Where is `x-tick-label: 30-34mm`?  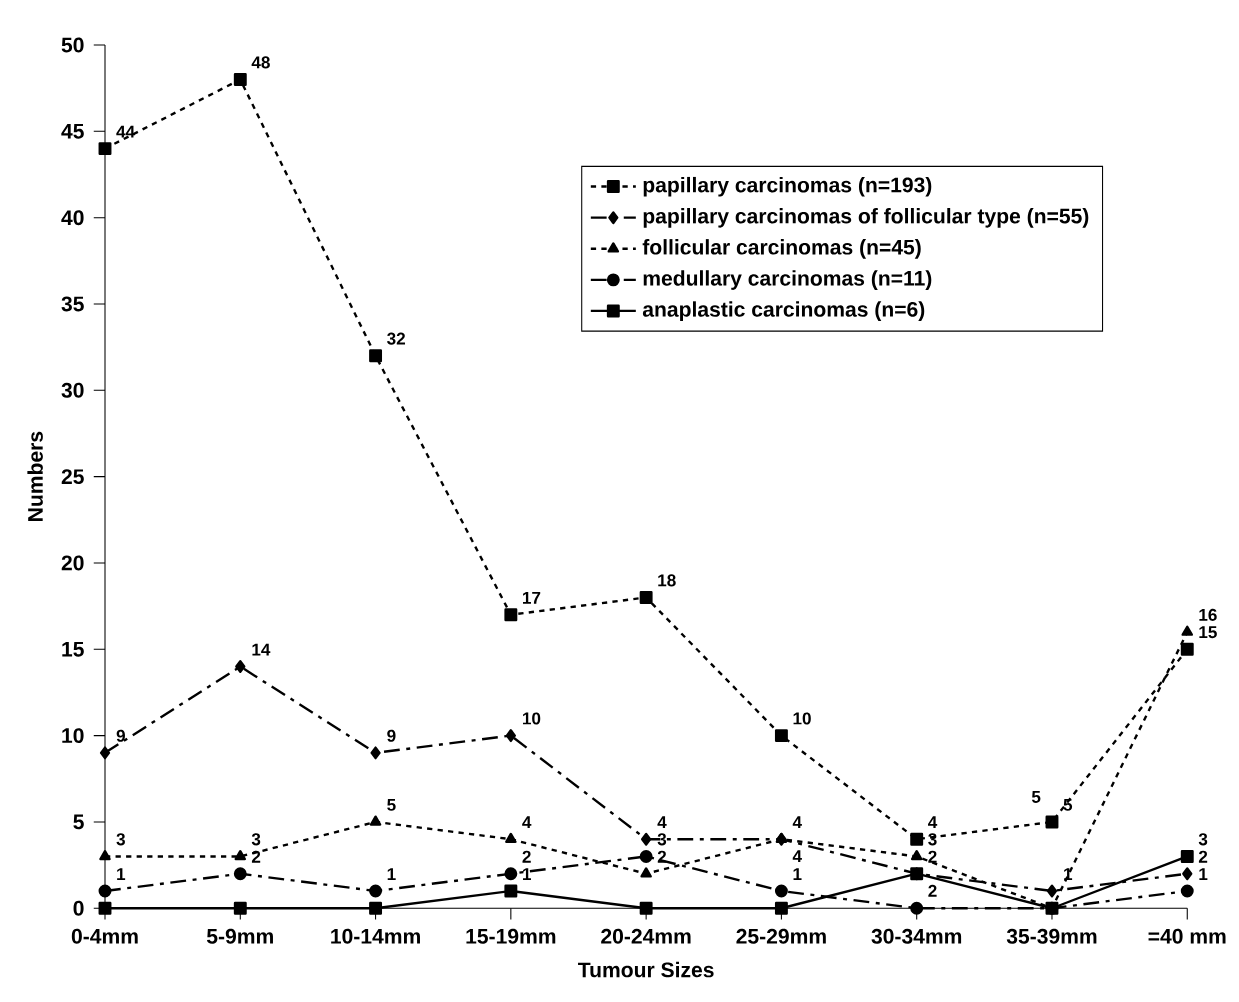
x-tick-label: 30-34mm is located at coordinates (916, 936).